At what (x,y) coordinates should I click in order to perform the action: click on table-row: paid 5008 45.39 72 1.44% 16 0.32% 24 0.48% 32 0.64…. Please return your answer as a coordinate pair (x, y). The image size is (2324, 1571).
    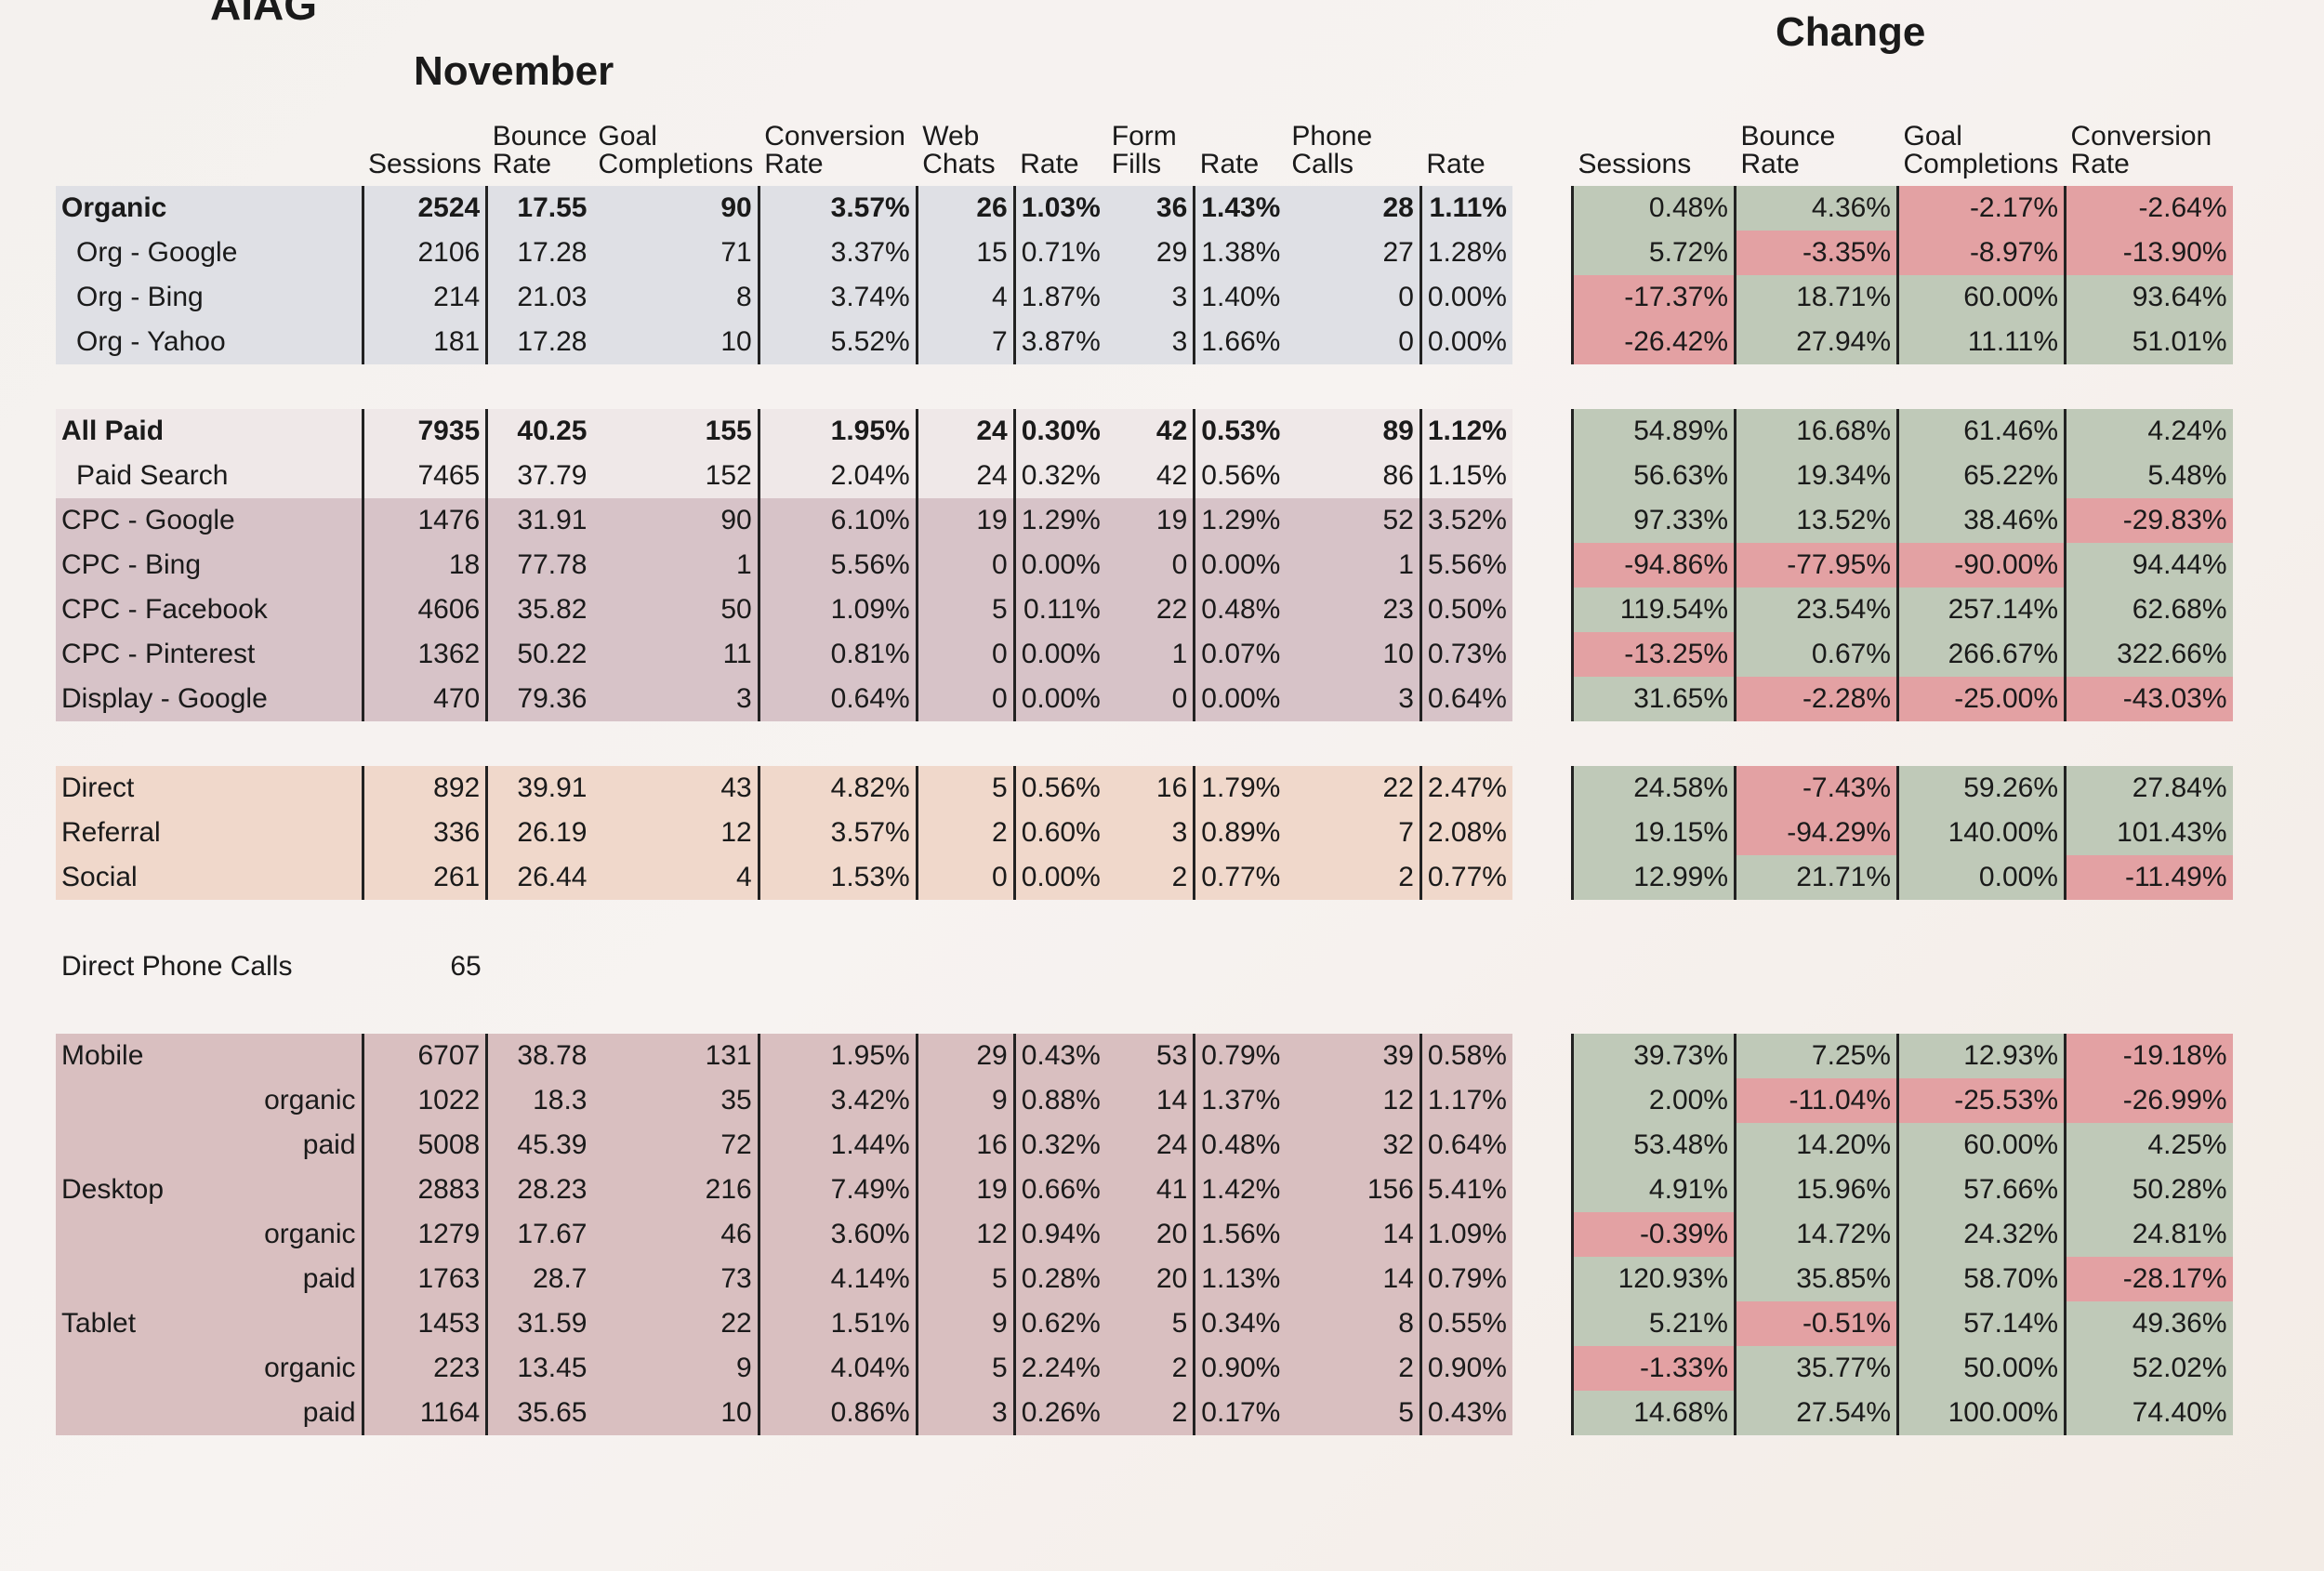
    Looking at the image, I should click on (784, 1145).